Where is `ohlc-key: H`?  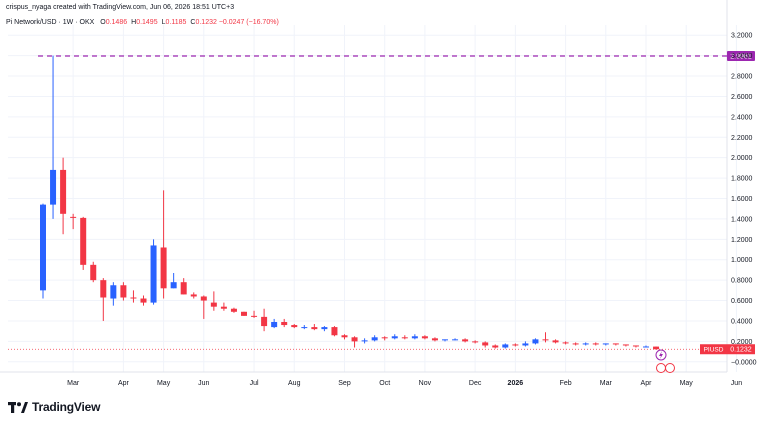 ohlc-key: H is located at coordinates (134, 22).